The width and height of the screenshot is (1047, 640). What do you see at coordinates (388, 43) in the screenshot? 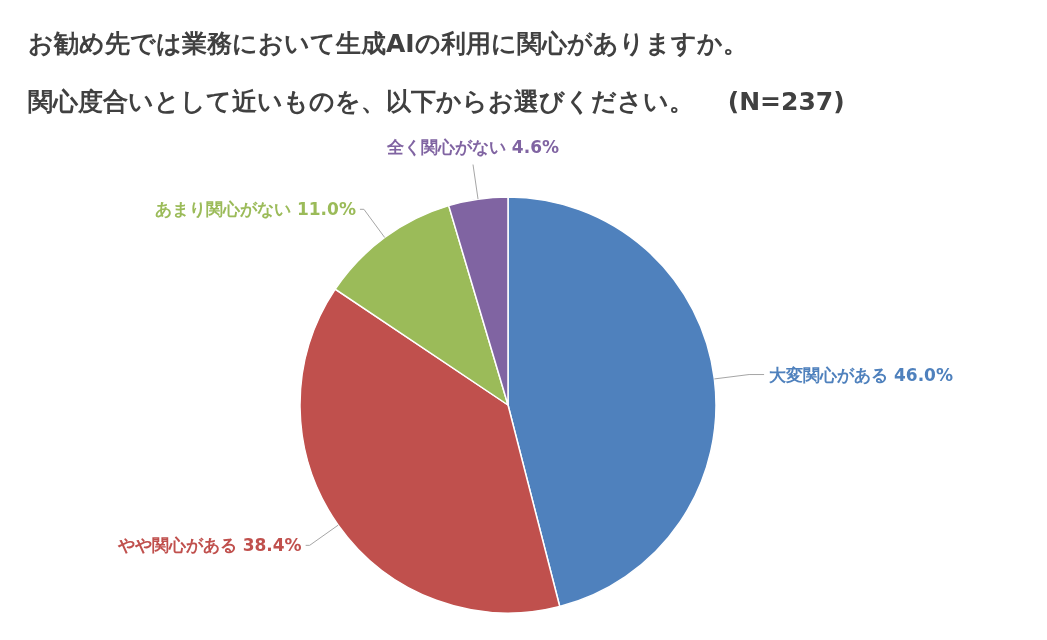
I see `chart-title: お勧め先では業務において生成AIの利用に関心がありますか。` at bounding box center [388, 43].